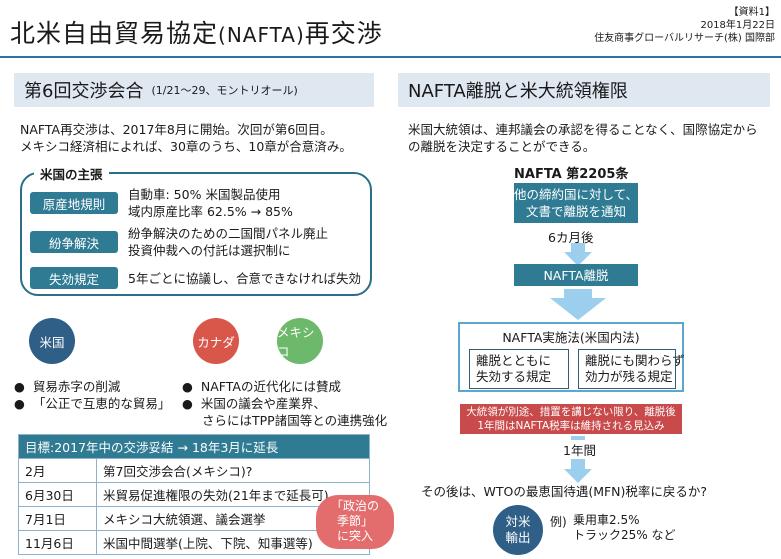 The width and height of the screenshot is (781, 559). I want to click on claim-text: 自動車: 50% 米国製品使用 域内原産比率 62.5% → 85%, so click(210, 203).